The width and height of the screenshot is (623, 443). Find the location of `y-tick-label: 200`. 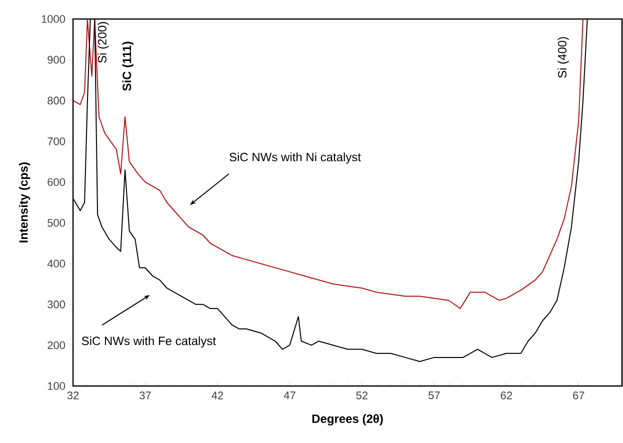

y-tick-label: 200 is located at coordinates (57, 345).